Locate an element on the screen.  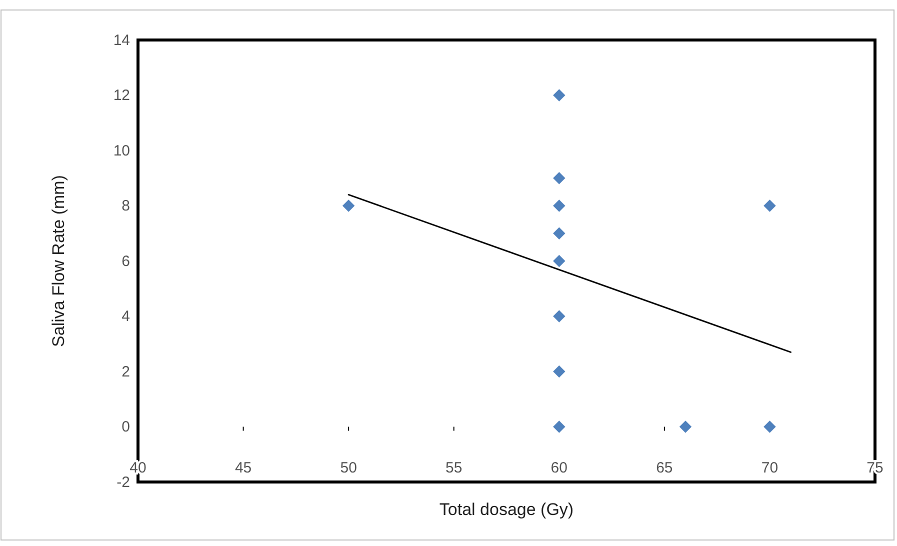
y-tick-label: 0 is located at coordinates (126, 427).